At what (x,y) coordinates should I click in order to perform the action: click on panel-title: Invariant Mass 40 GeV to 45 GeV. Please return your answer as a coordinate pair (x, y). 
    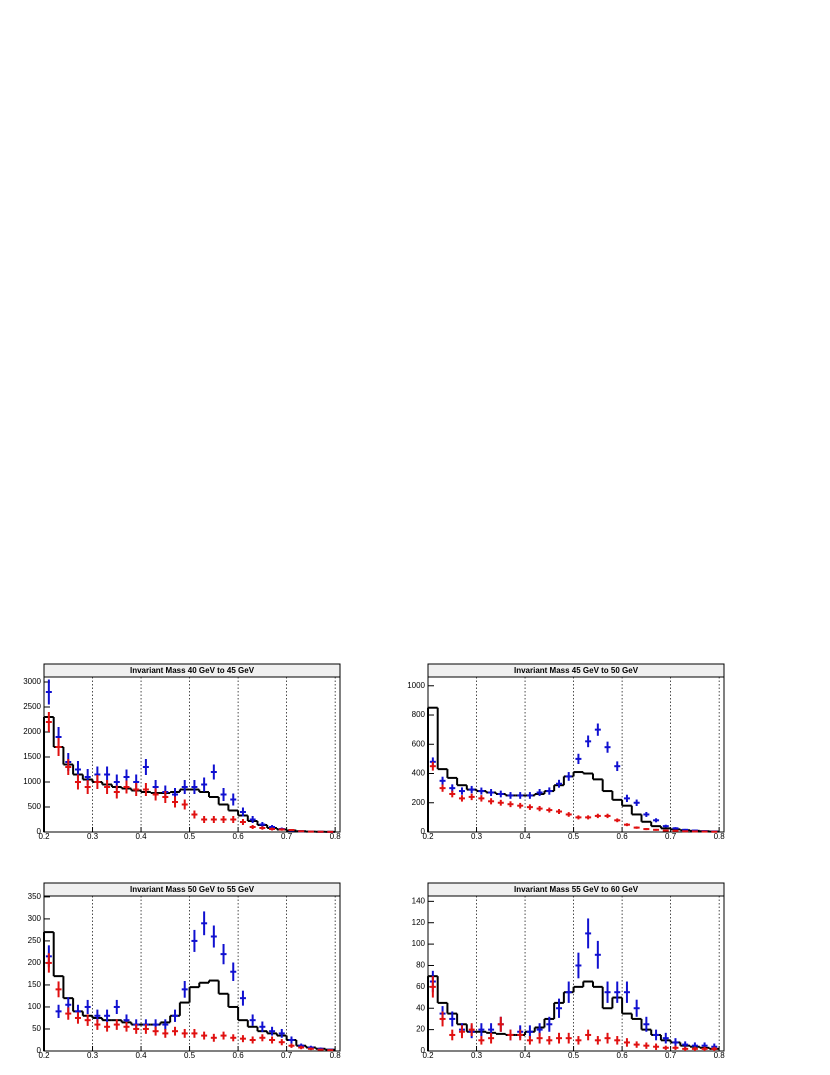
    Looking at the image, I should click on (192, 670).